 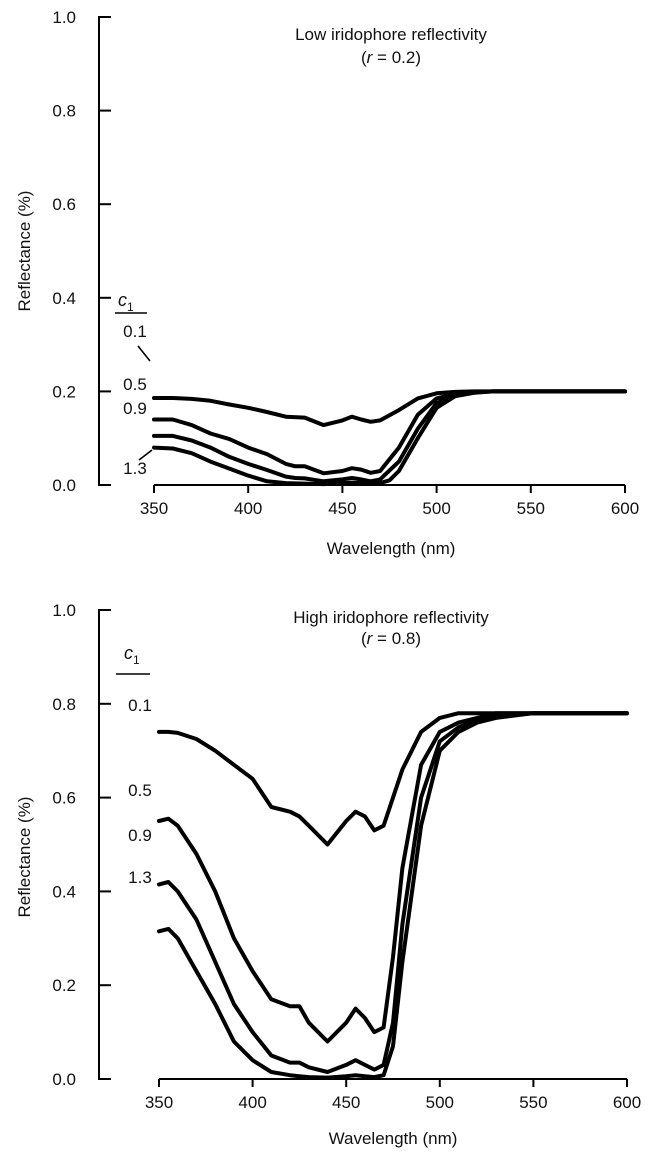 I want to click on panel-title: Low iridophore reflectivity, so click(x=391, y=34).